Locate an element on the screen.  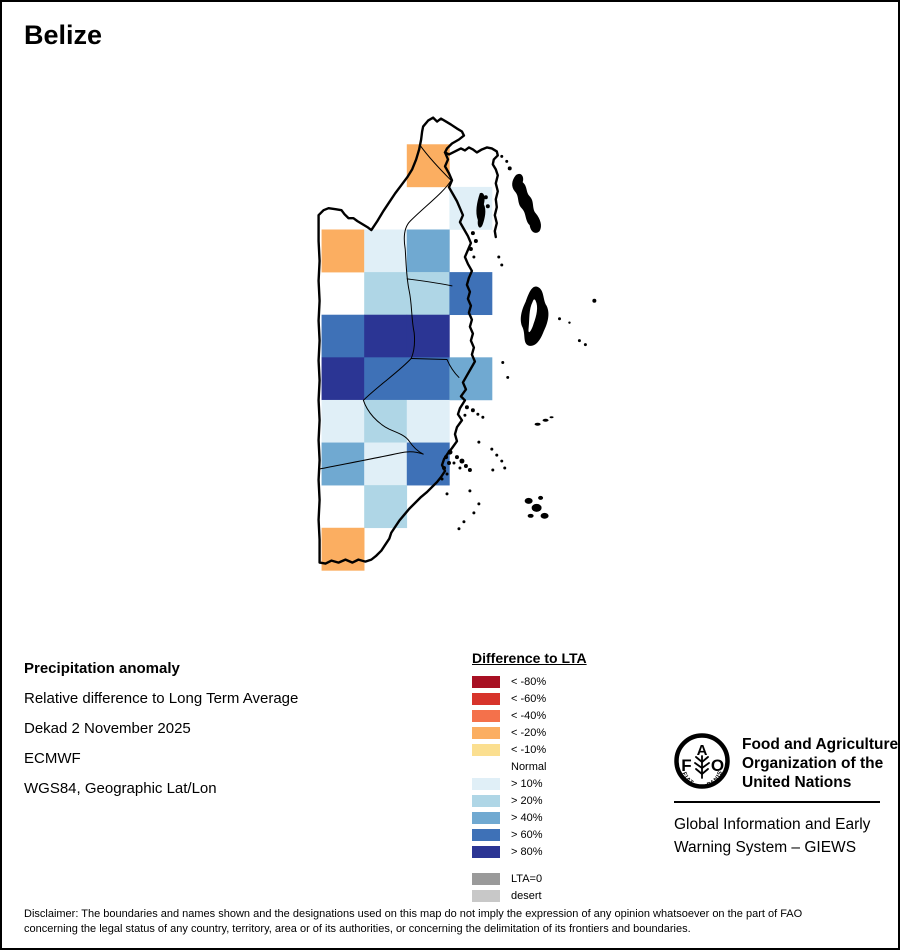
legend-label-lt10: < -10% is located at coordinates (529, 749).